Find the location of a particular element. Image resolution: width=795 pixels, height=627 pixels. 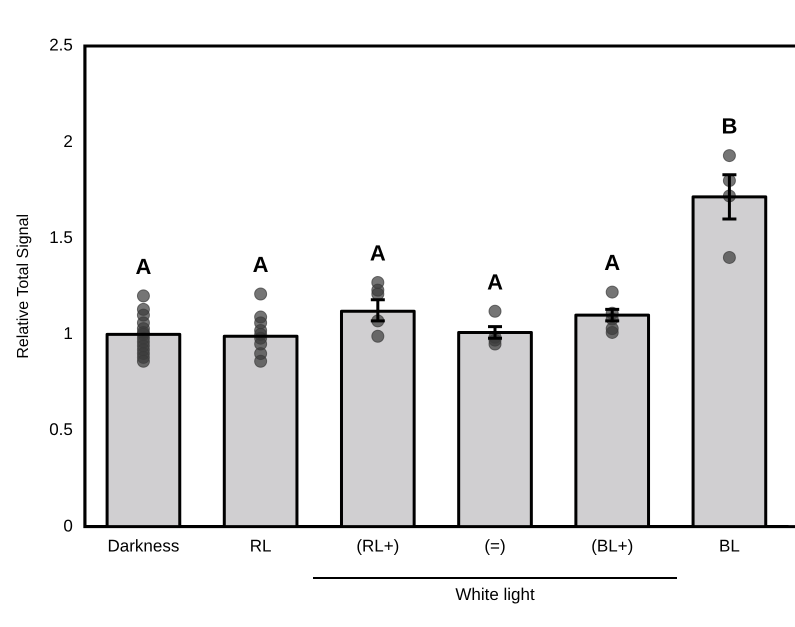

annotation: B is located at coordinates (729, 126).